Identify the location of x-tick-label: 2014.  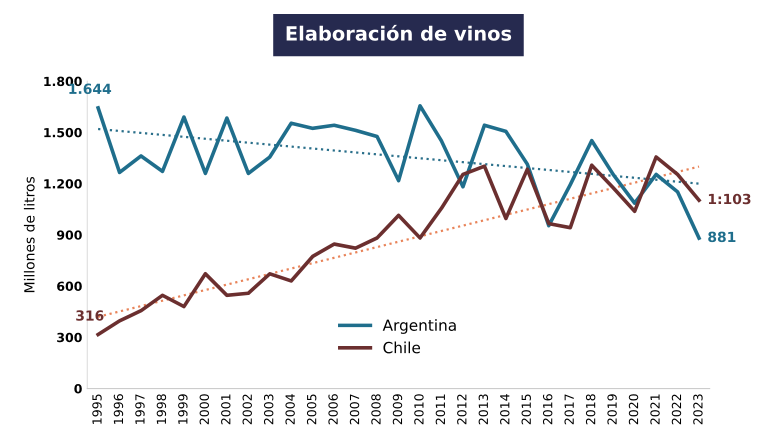
(505, 409).